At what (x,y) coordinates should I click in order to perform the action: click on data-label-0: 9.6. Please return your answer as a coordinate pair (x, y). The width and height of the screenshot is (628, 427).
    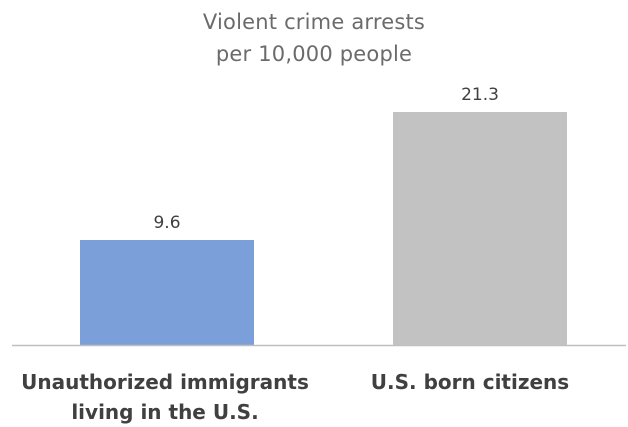
    Looking at the image, I should click on (166, 223).